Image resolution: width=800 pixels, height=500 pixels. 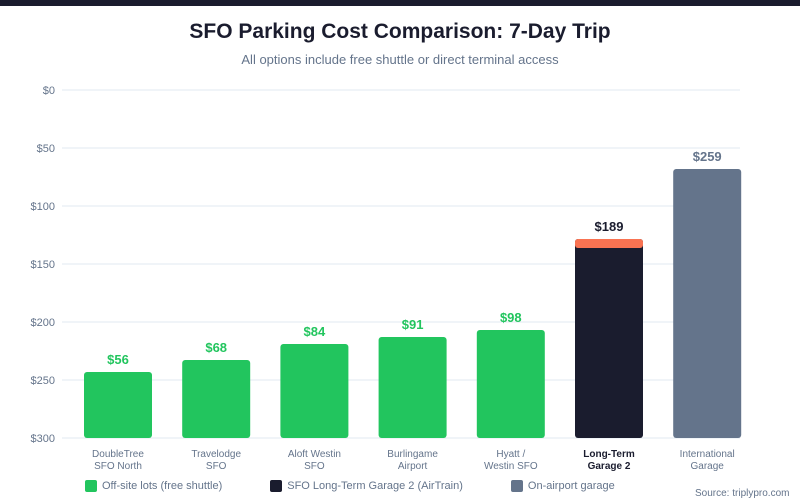 I want to click on y-tick-label: $100, so click(x=43, y=207).